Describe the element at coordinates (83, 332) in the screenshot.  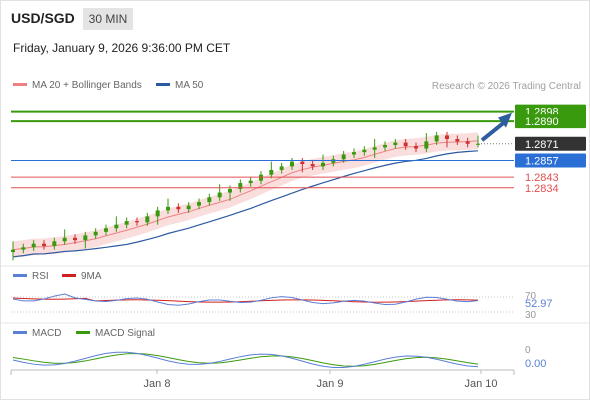
I see `macd-signal-swatch` at that location.